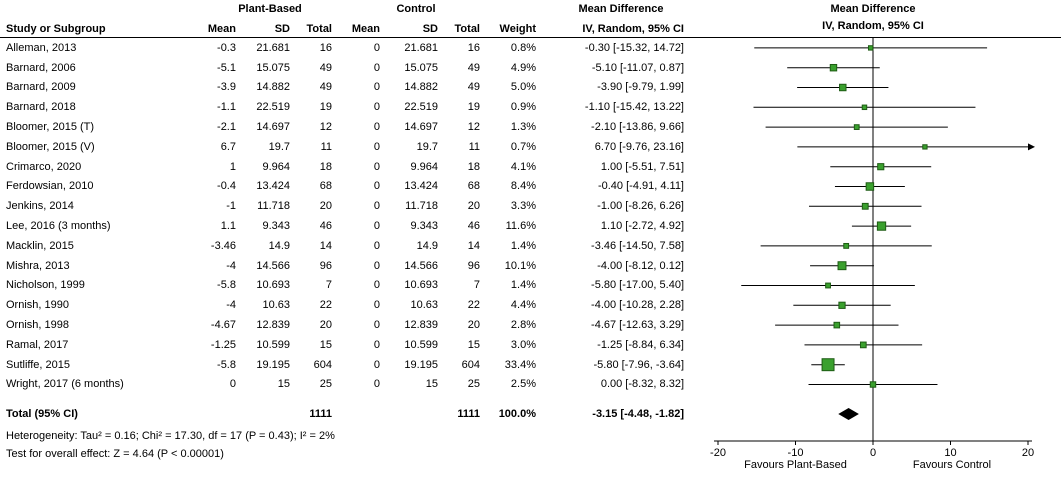 The image size is (1061, 480). Describe the element at coordinates (421, 186) in the screenshot. I see `control-sd-cell: 13.424` at that location.